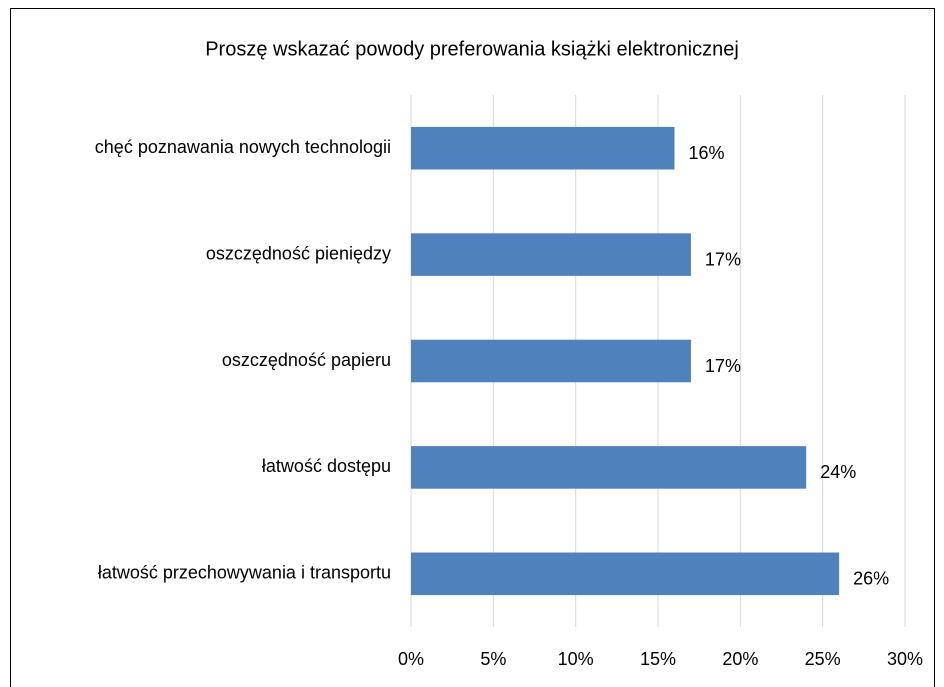  I want to click on x-tick-label: 5%, so click(493, 659).